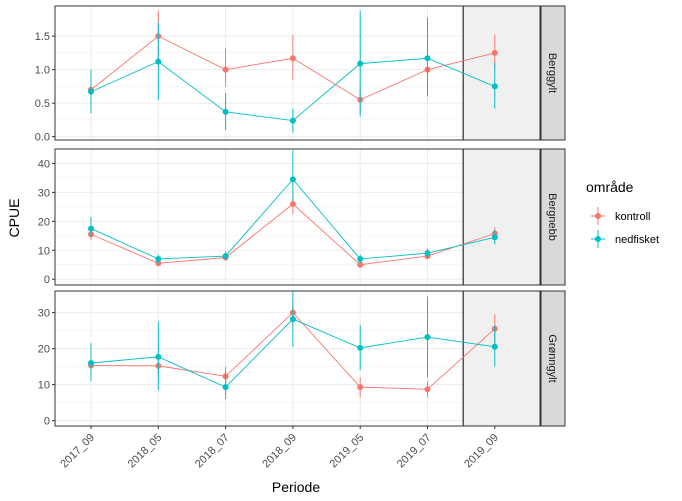  What do you see at coordinates (279, 451) in the screenshot?
I see `x-tick-label: 2018_09` at bounding box center [279, 451].